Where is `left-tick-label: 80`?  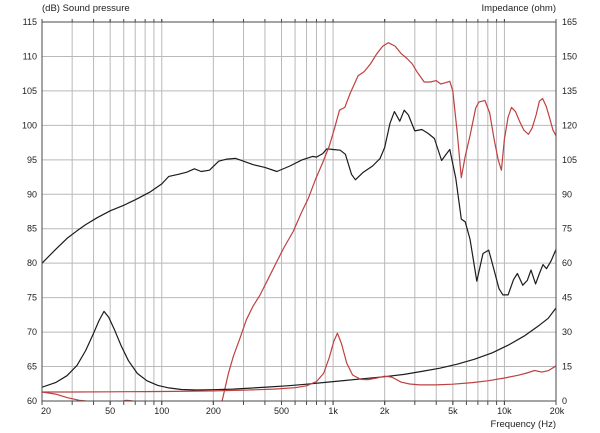 left-tick-label: 80 is located at coordinates (32, 263).